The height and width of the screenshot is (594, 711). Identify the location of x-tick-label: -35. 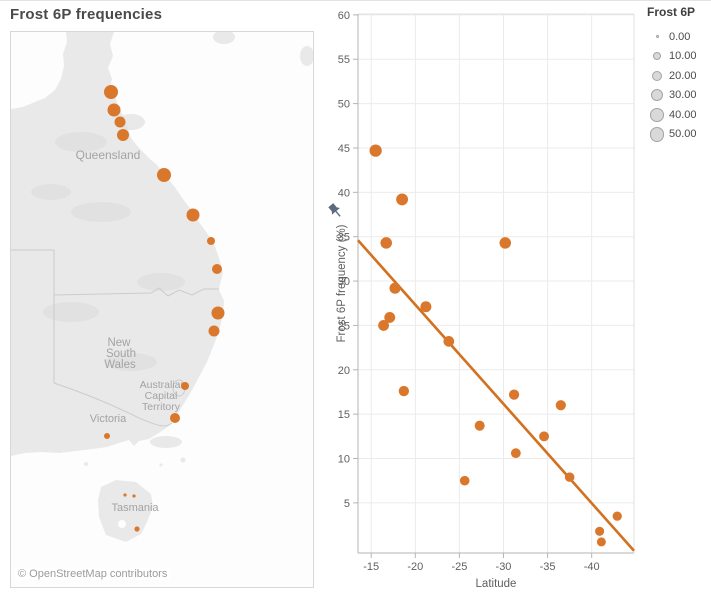
(548, 567).